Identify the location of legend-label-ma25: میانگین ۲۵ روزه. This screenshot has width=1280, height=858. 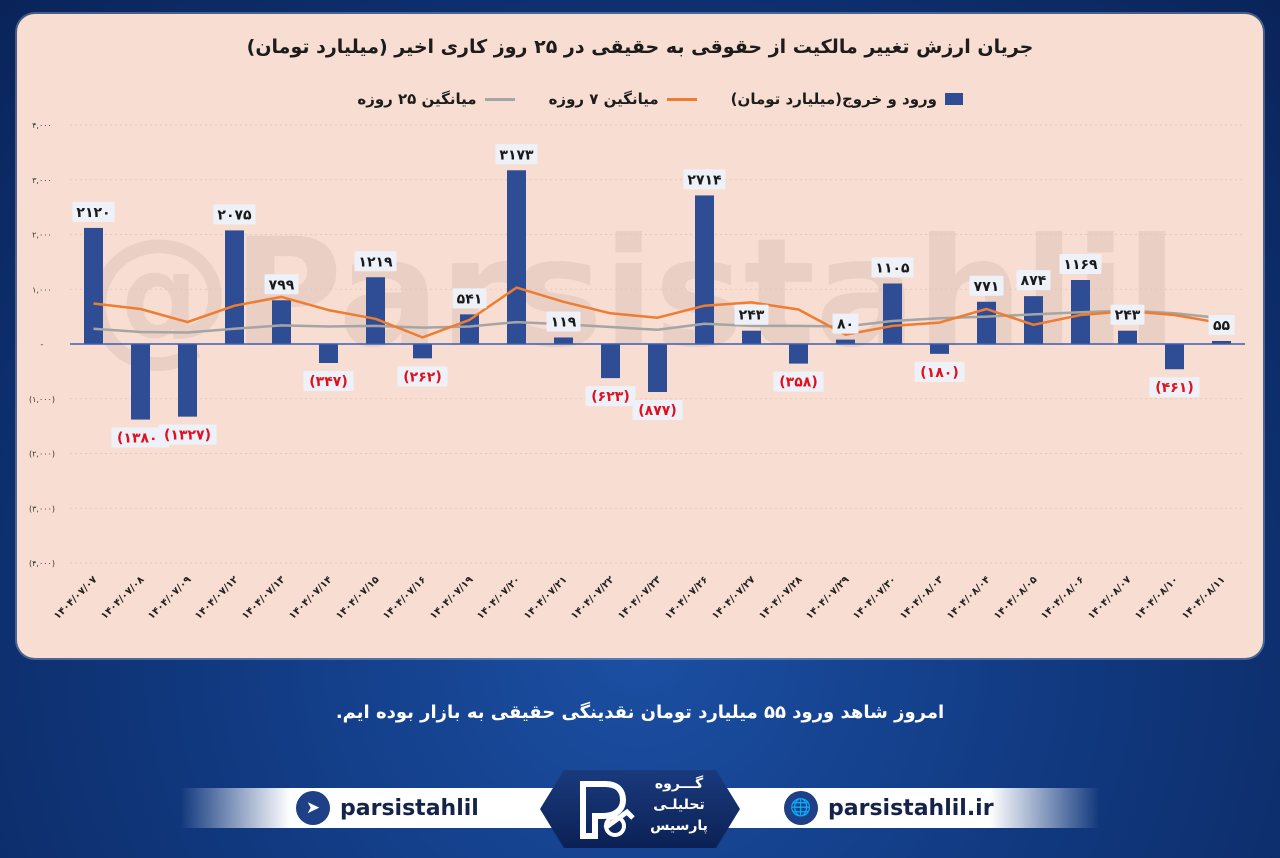
(417, 99).